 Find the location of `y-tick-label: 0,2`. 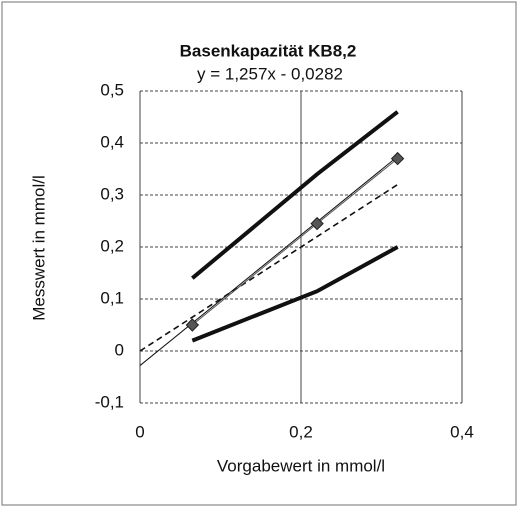

y-tick-label: 0,2 is located at coordinates (112, 245).